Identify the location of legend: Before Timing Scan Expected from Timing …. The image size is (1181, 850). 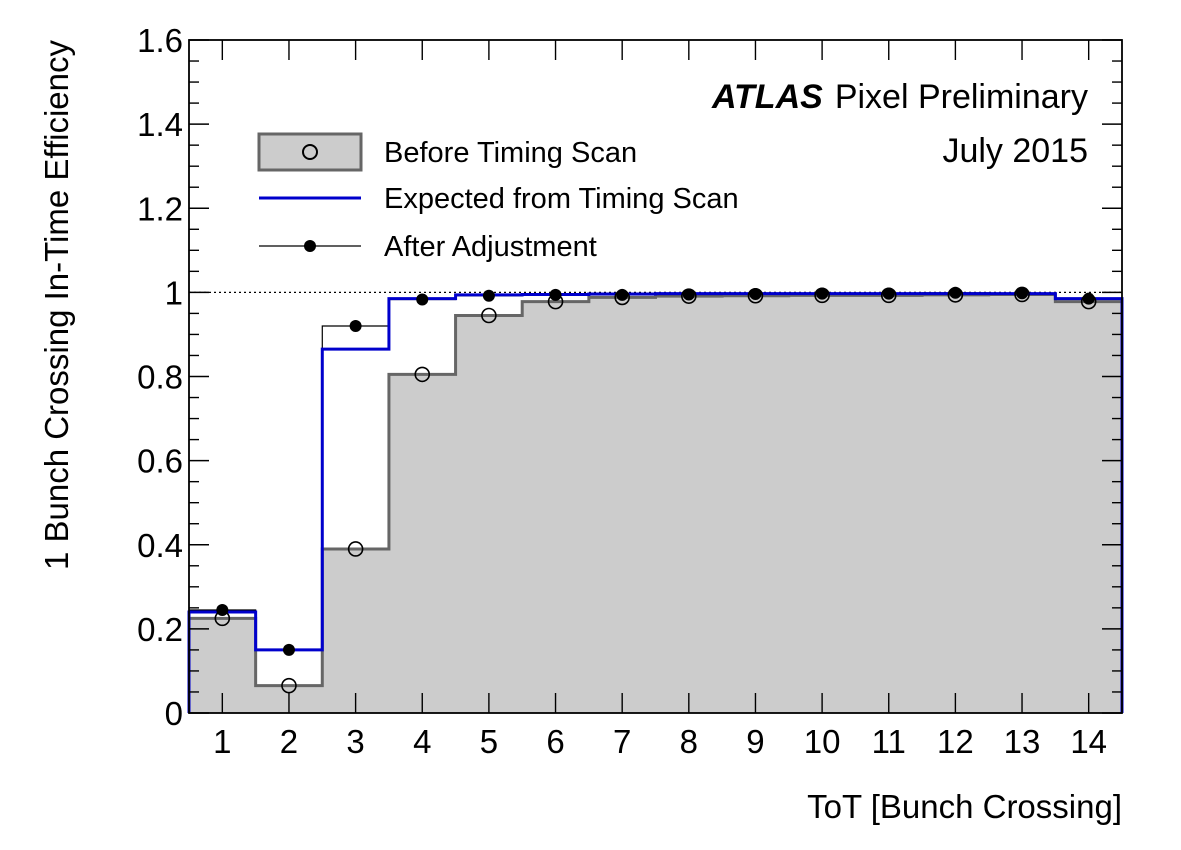
(498, 197).